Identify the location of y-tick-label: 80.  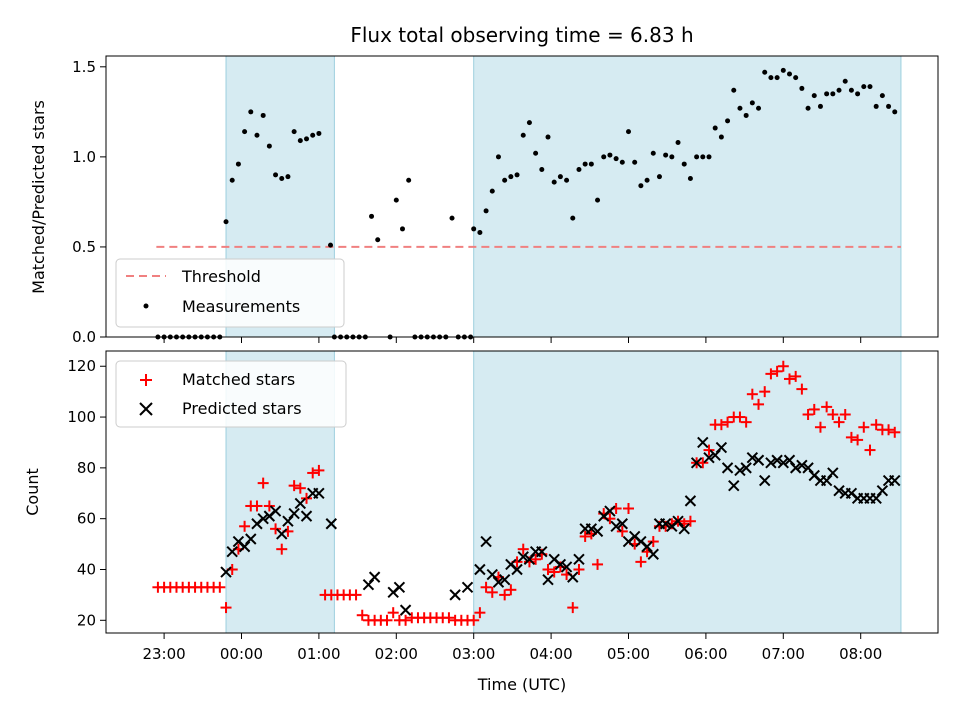
(86, 468).